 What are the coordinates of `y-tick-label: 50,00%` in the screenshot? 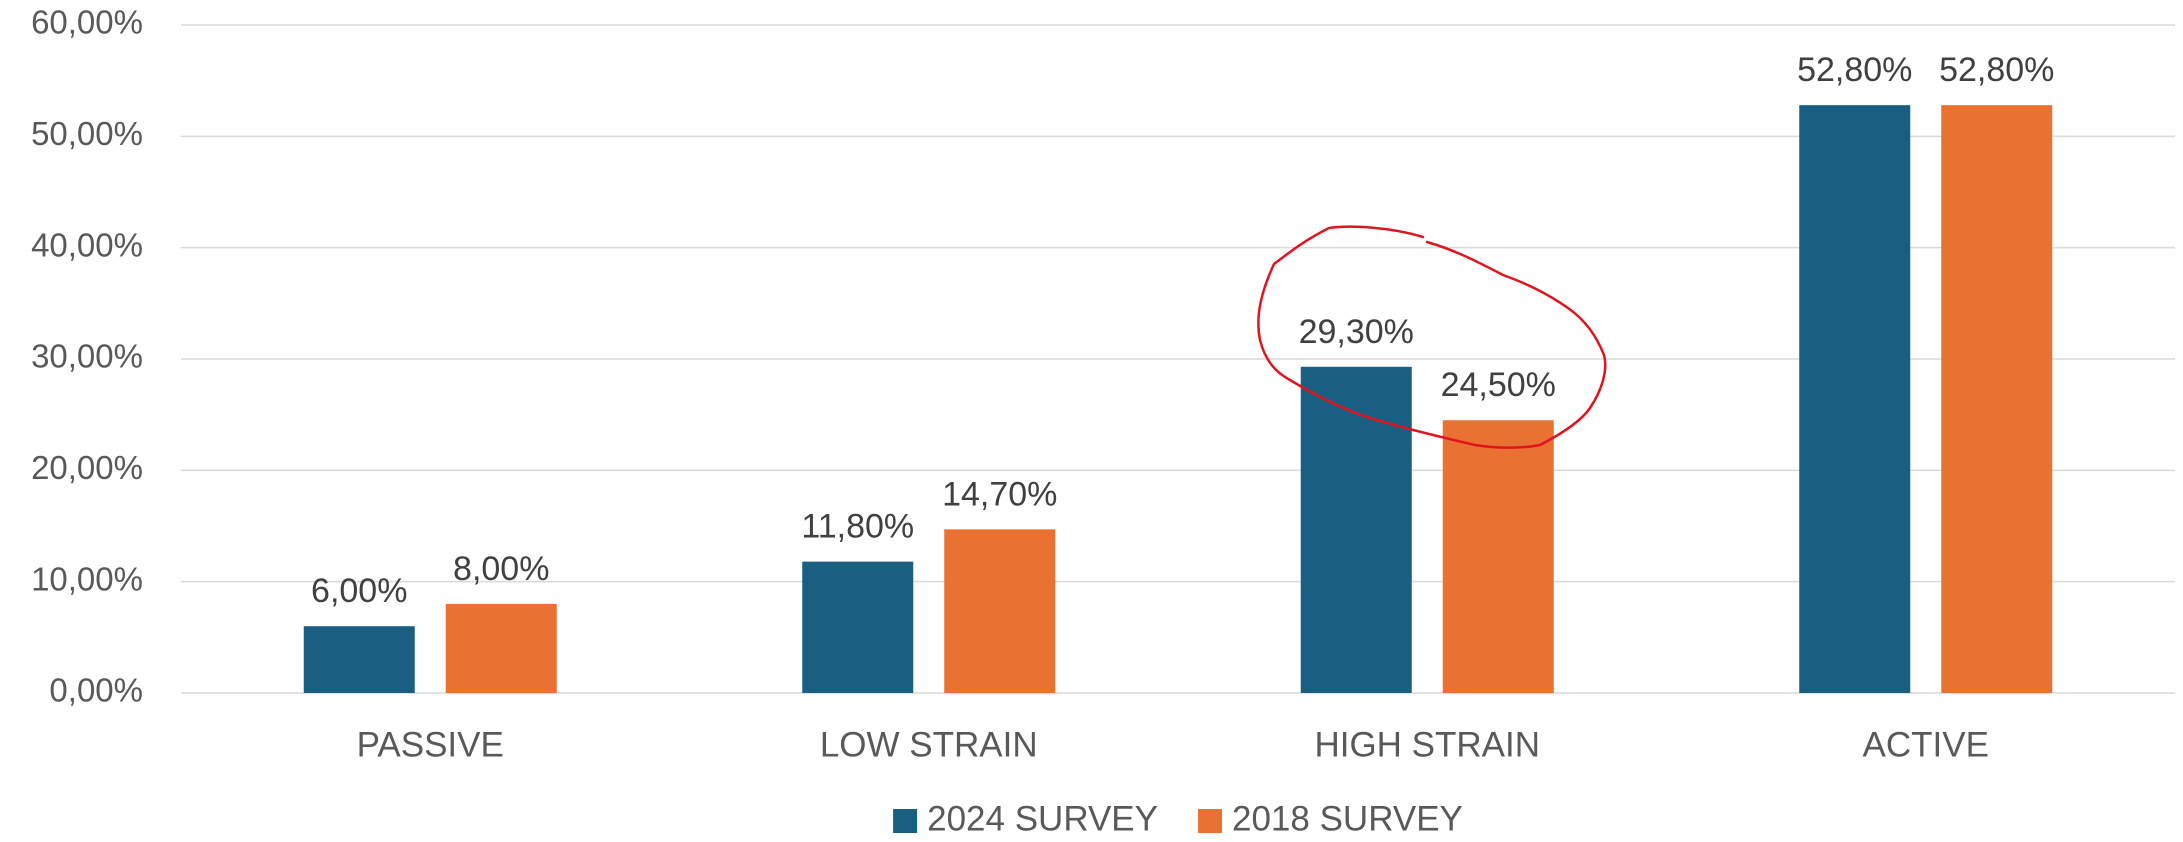 It's located at (87, 133).